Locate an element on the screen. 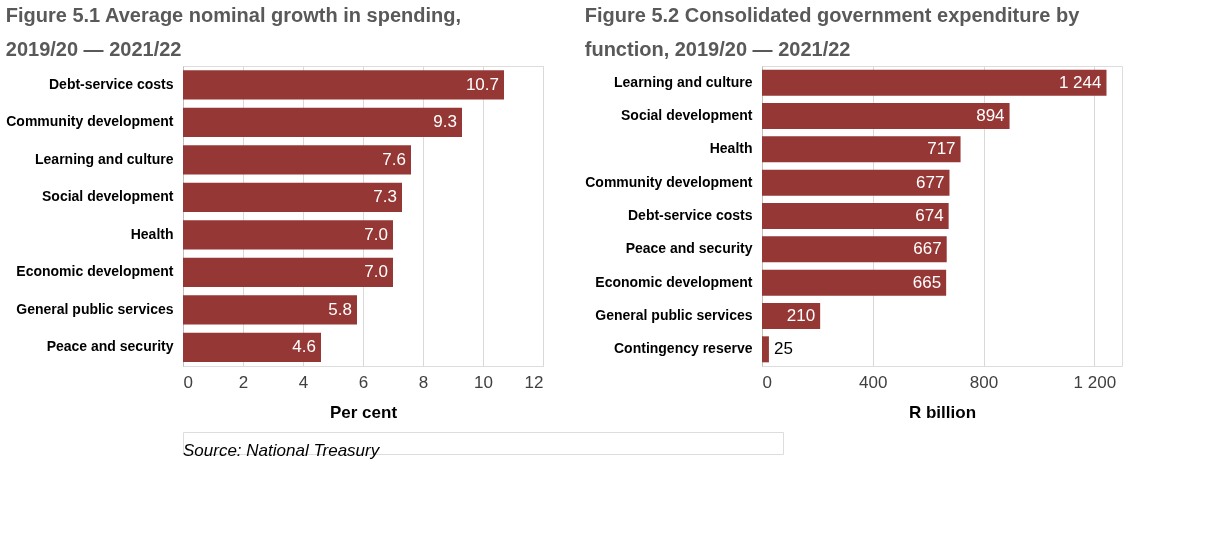  data-label: 4.6 is located at coordinates (304, 347).